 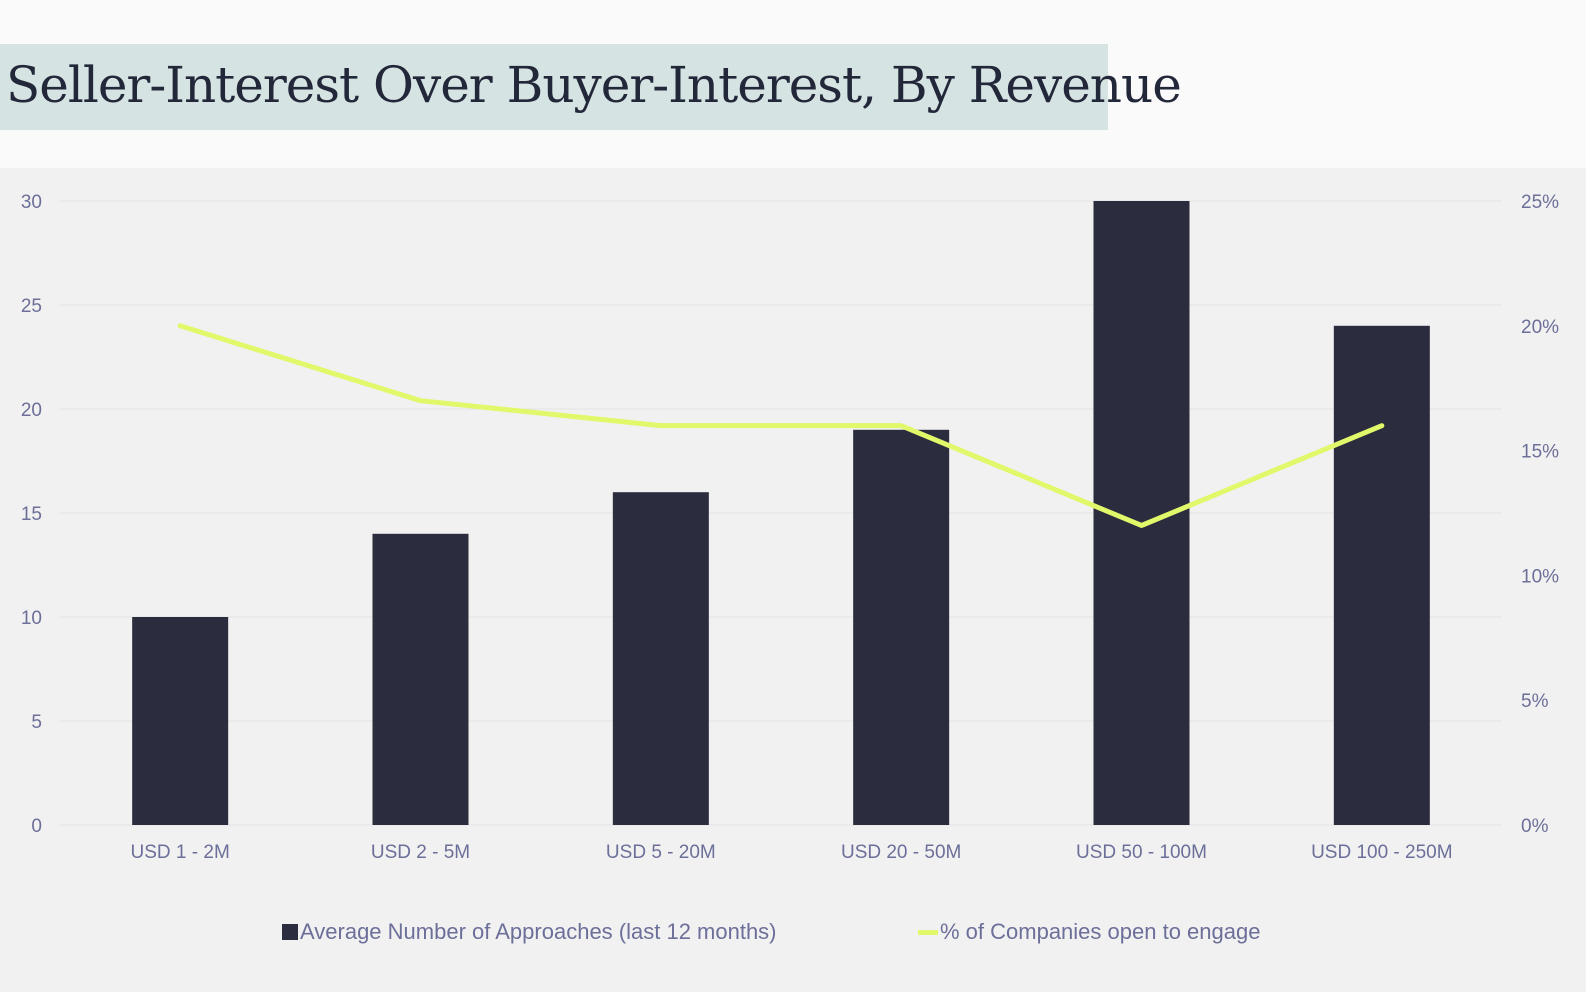 I want to click on right-tick-label: 25%, so click(x=1540, y=202).